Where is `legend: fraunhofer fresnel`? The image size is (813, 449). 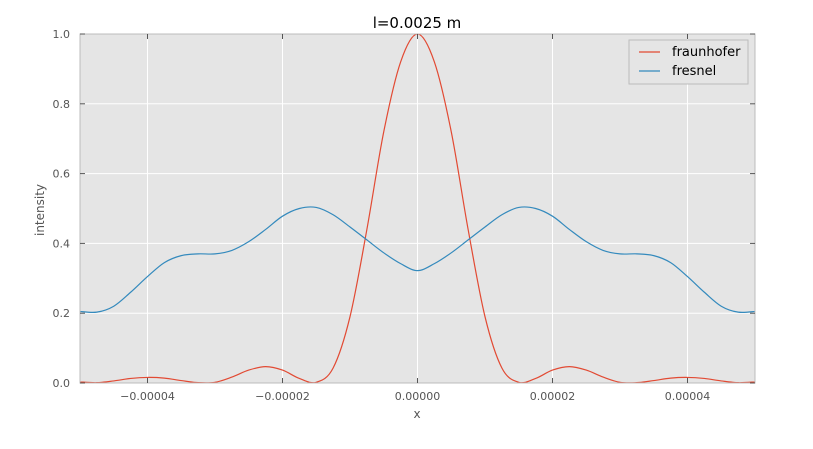 legend: fraunhofer fresnel is located at coordinates (688, 62).